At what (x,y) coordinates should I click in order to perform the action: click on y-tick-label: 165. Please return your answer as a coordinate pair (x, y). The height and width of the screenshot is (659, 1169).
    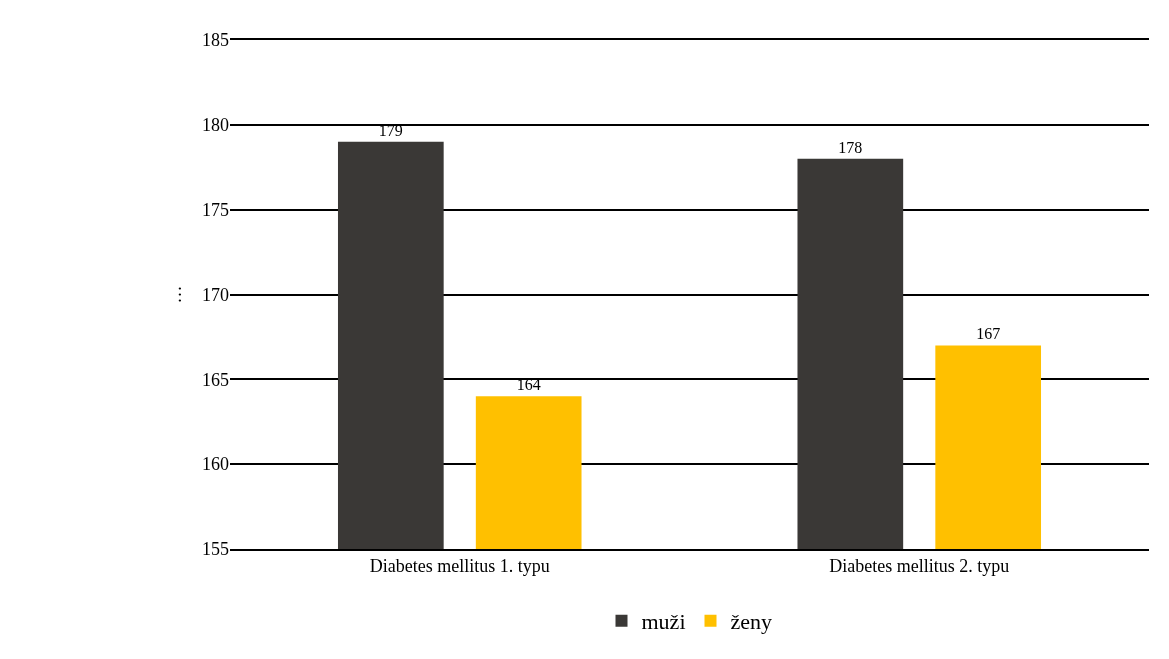
    Looking at the image, I should click on (215, 379).